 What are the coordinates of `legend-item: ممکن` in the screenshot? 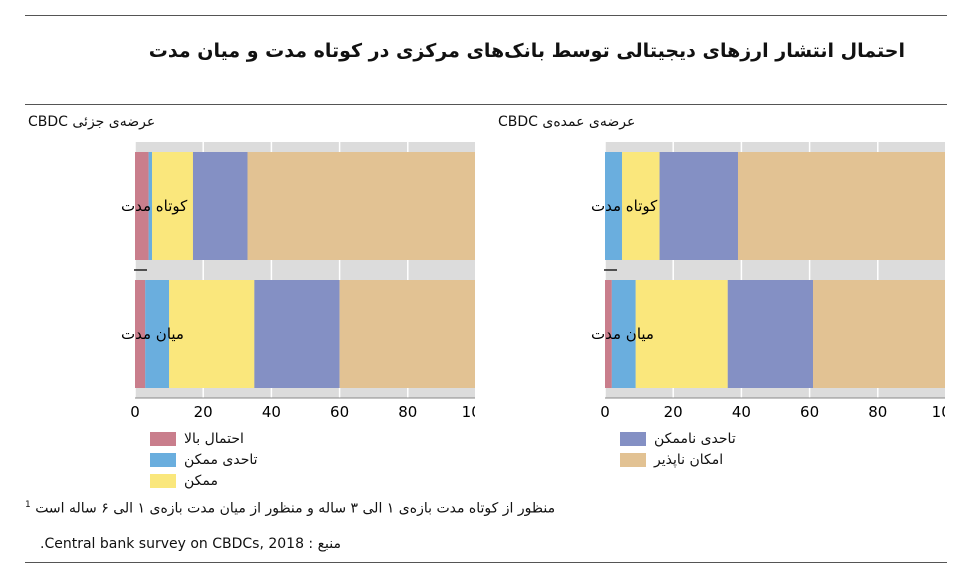 It's located at (204, 480).